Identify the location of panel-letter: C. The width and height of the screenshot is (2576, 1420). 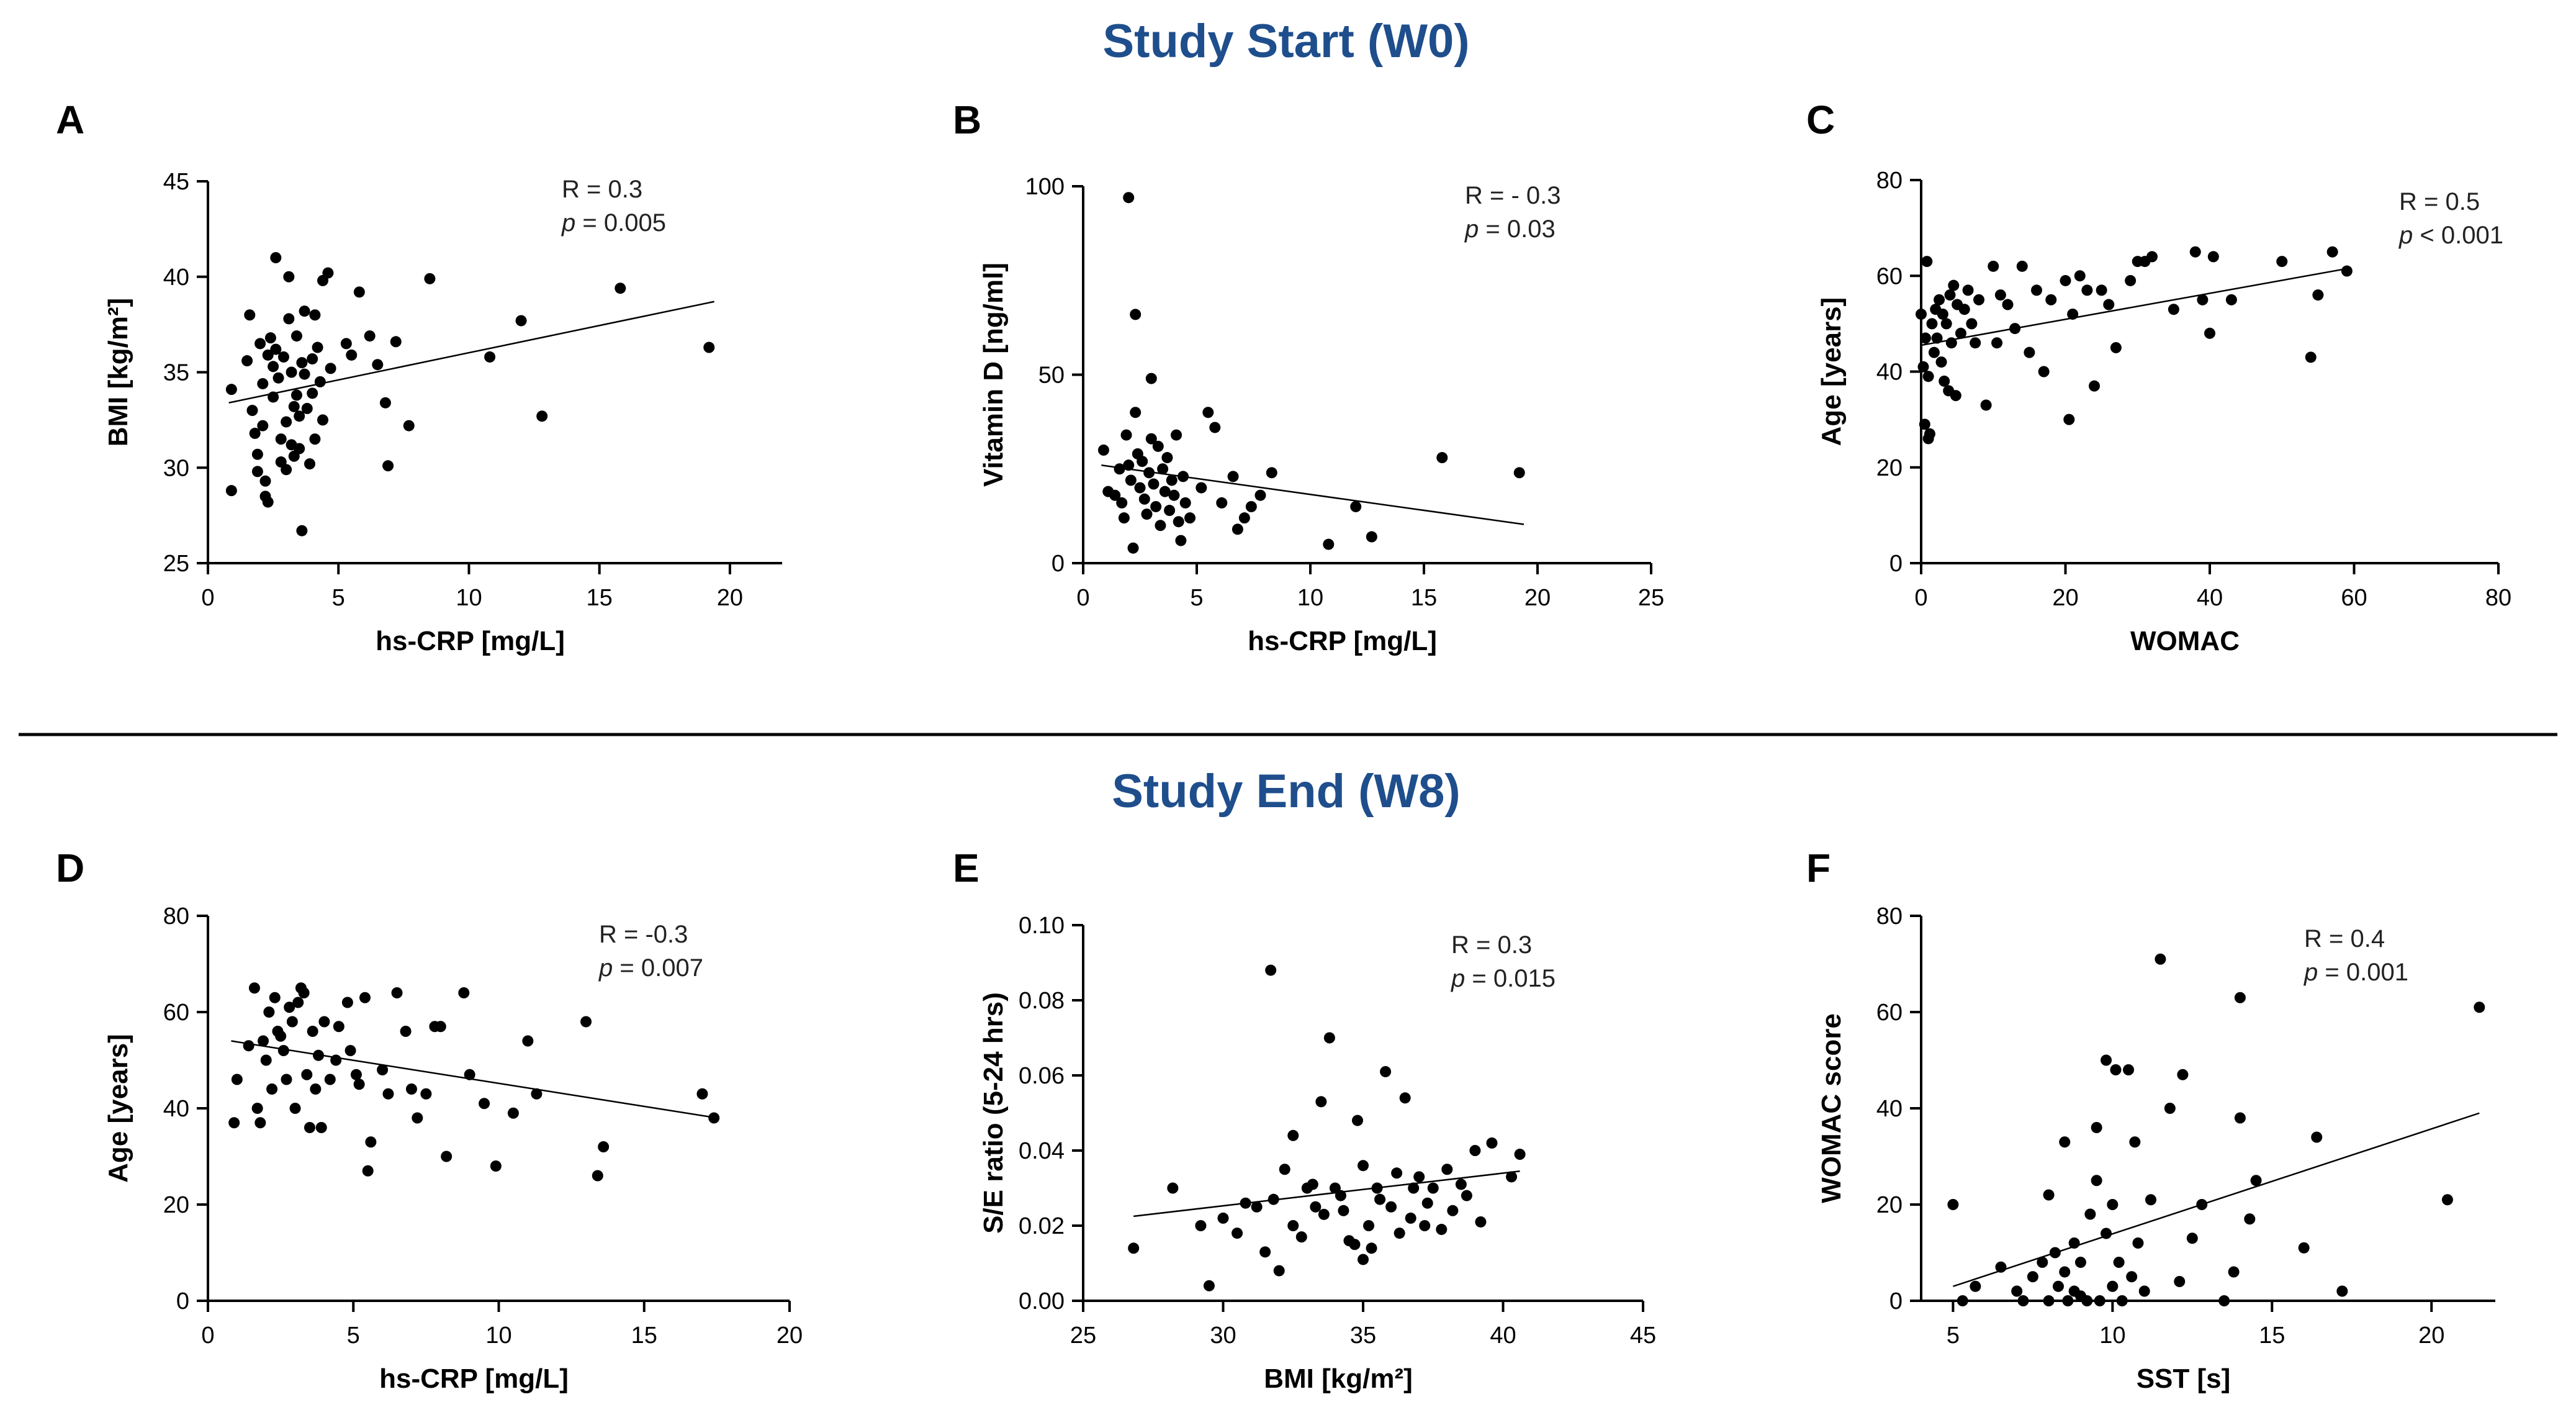
(1820, 119).